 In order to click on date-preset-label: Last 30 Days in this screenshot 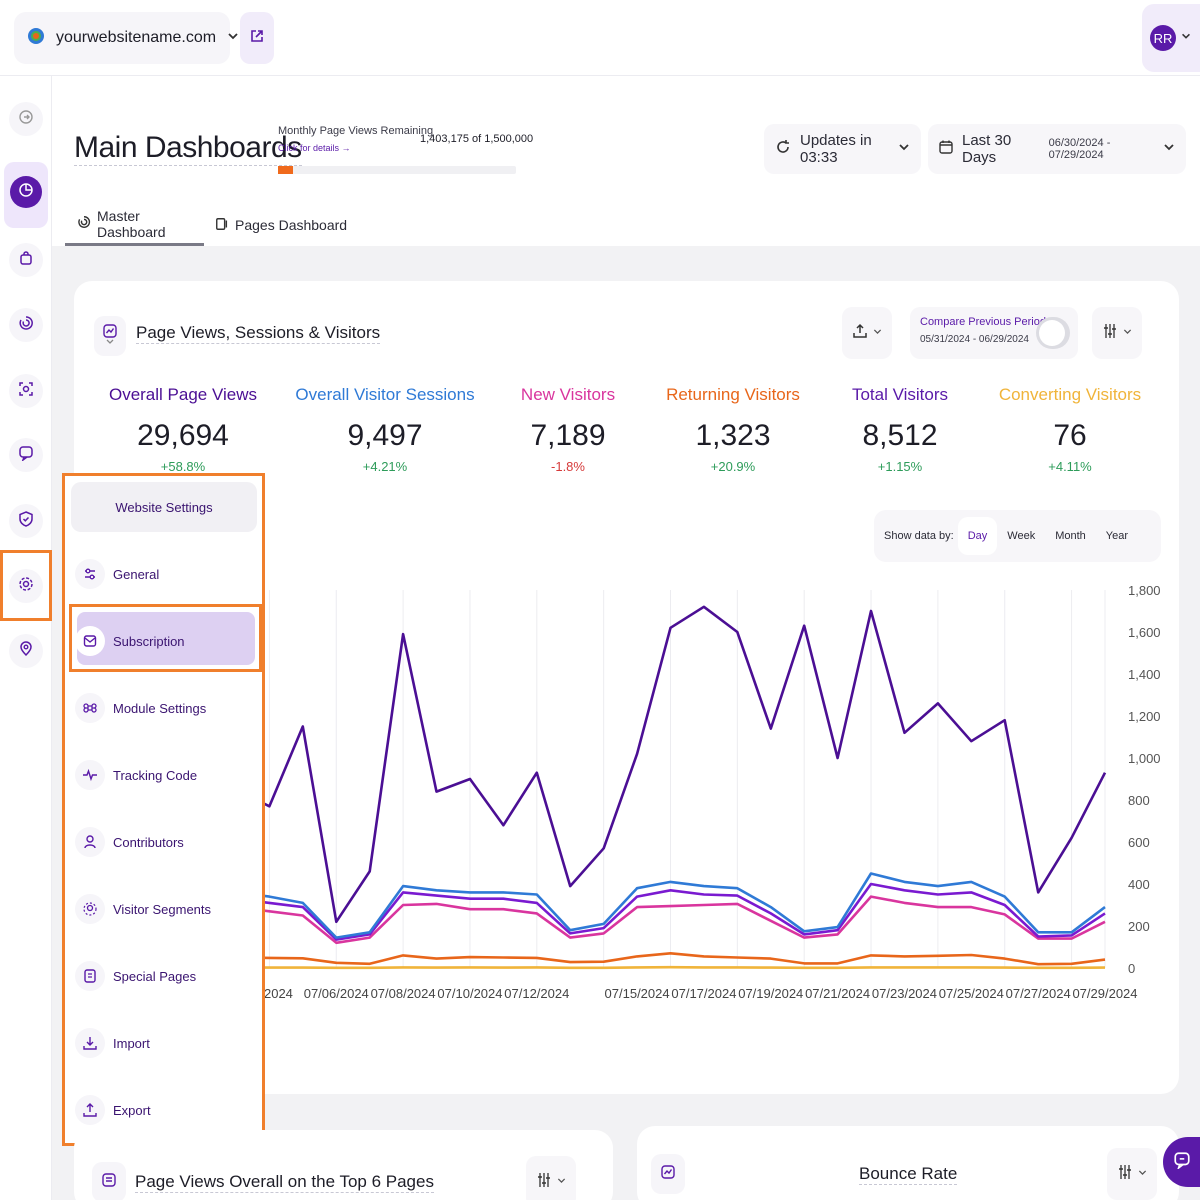, I will do `click(987, 149)`.